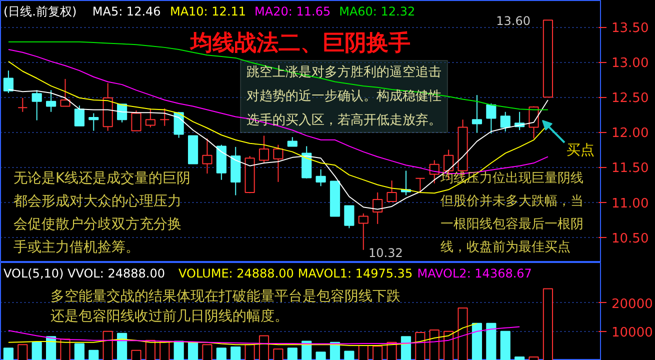  Describe the element at coordinates (236, 273) in the screenshot. I see `chart-title: VOLUME: 24888.00` at that location.